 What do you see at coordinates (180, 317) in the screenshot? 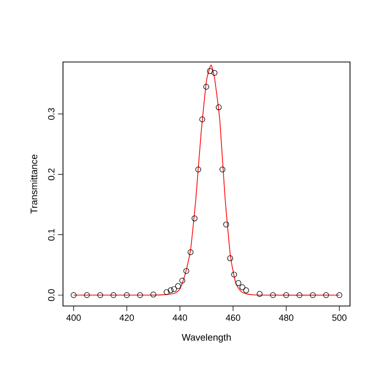
I see `x-tick-label: 440` at bounding box center [180, 317].